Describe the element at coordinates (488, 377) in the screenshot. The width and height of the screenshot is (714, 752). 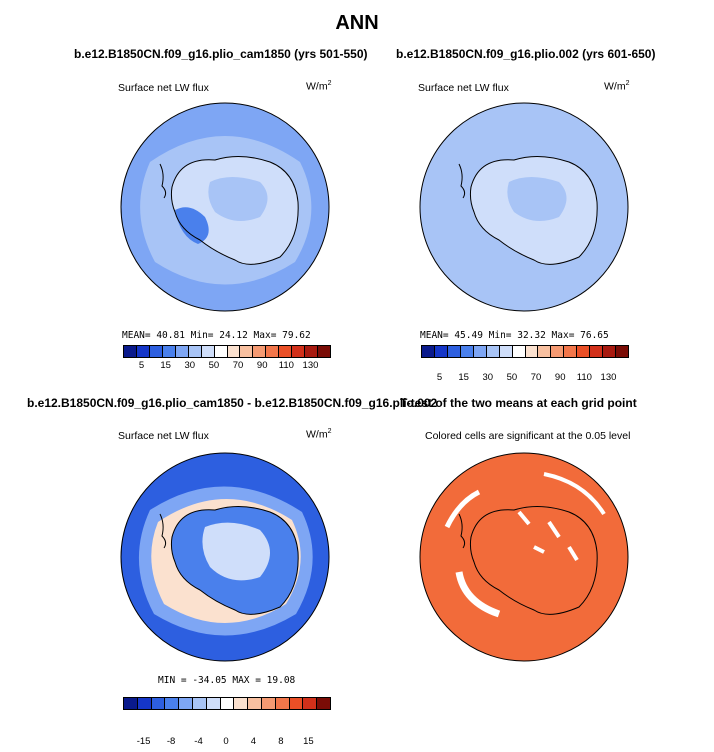
I see `panel2-colorbar-tick-label: 30` at that location.